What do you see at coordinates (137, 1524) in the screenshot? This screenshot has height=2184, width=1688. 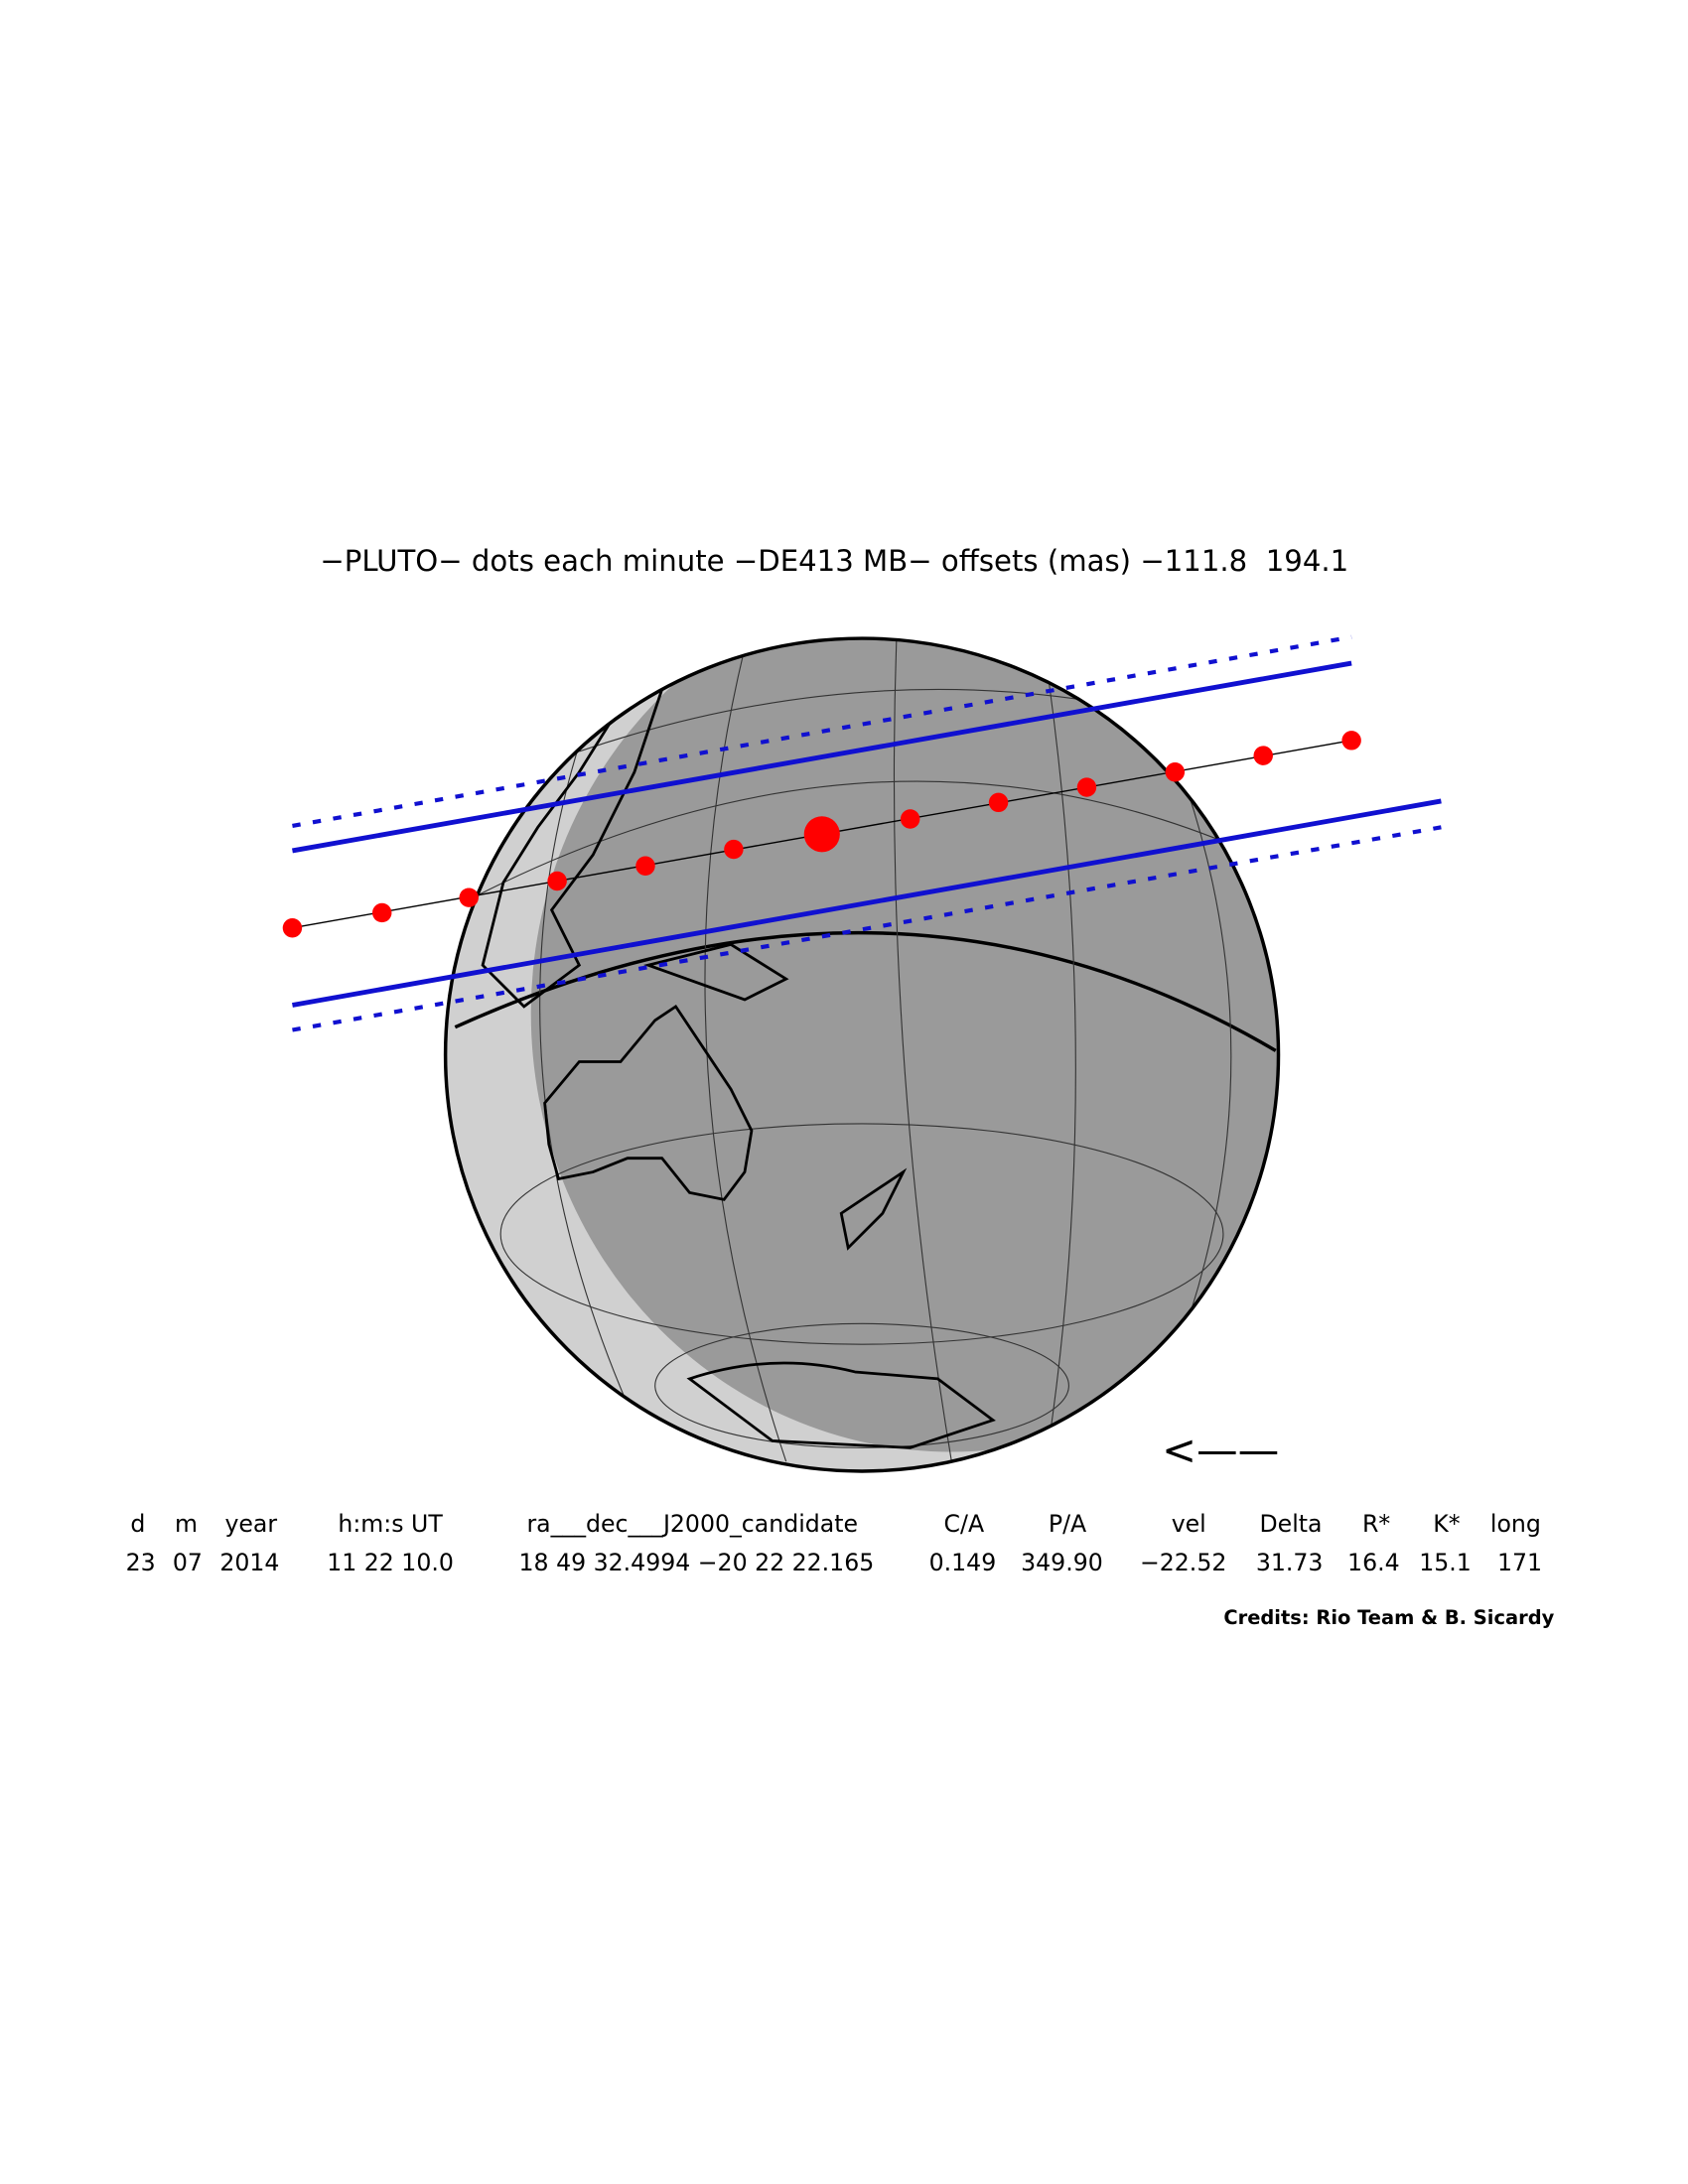 I see `table-header: d` at bounding box center [137, 1524].